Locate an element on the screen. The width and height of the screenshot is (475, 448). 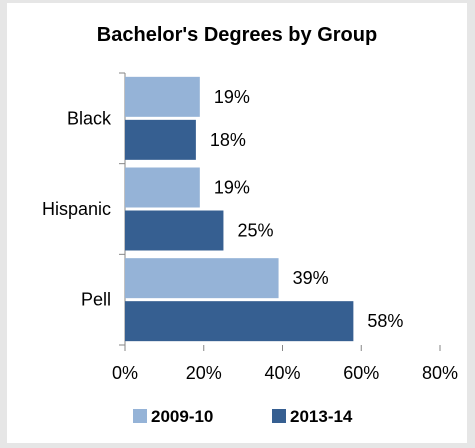
x-tick-label: 60% is located at coordinates (361, 373).